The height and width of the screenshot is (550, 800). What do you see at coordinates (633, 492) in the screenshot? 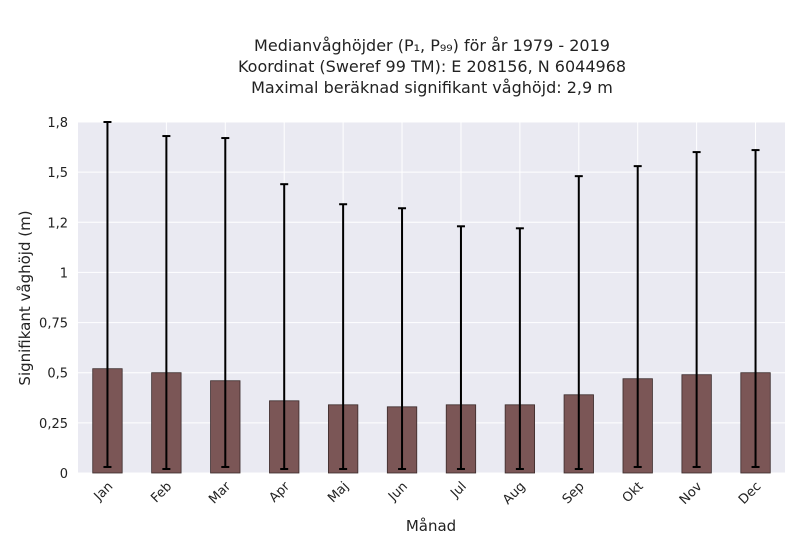
I see `x-tick-label: Okt` at bounding box center [633, 492].